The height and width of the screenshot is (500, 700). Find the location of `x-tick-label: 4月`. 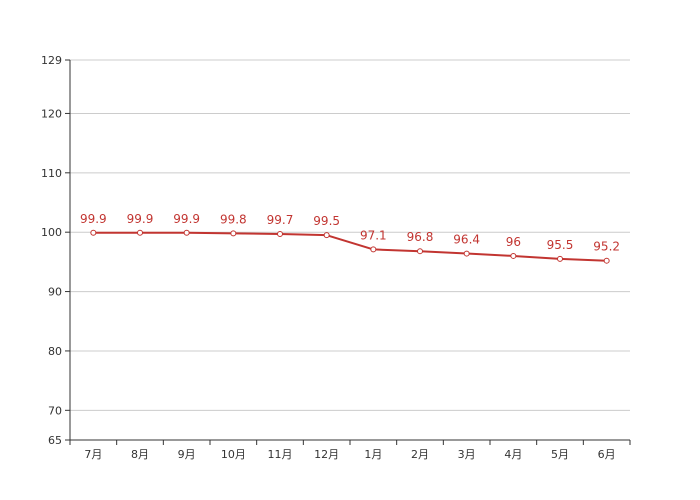

x-tick-label: 4月 is located at coordinates (513, 454).